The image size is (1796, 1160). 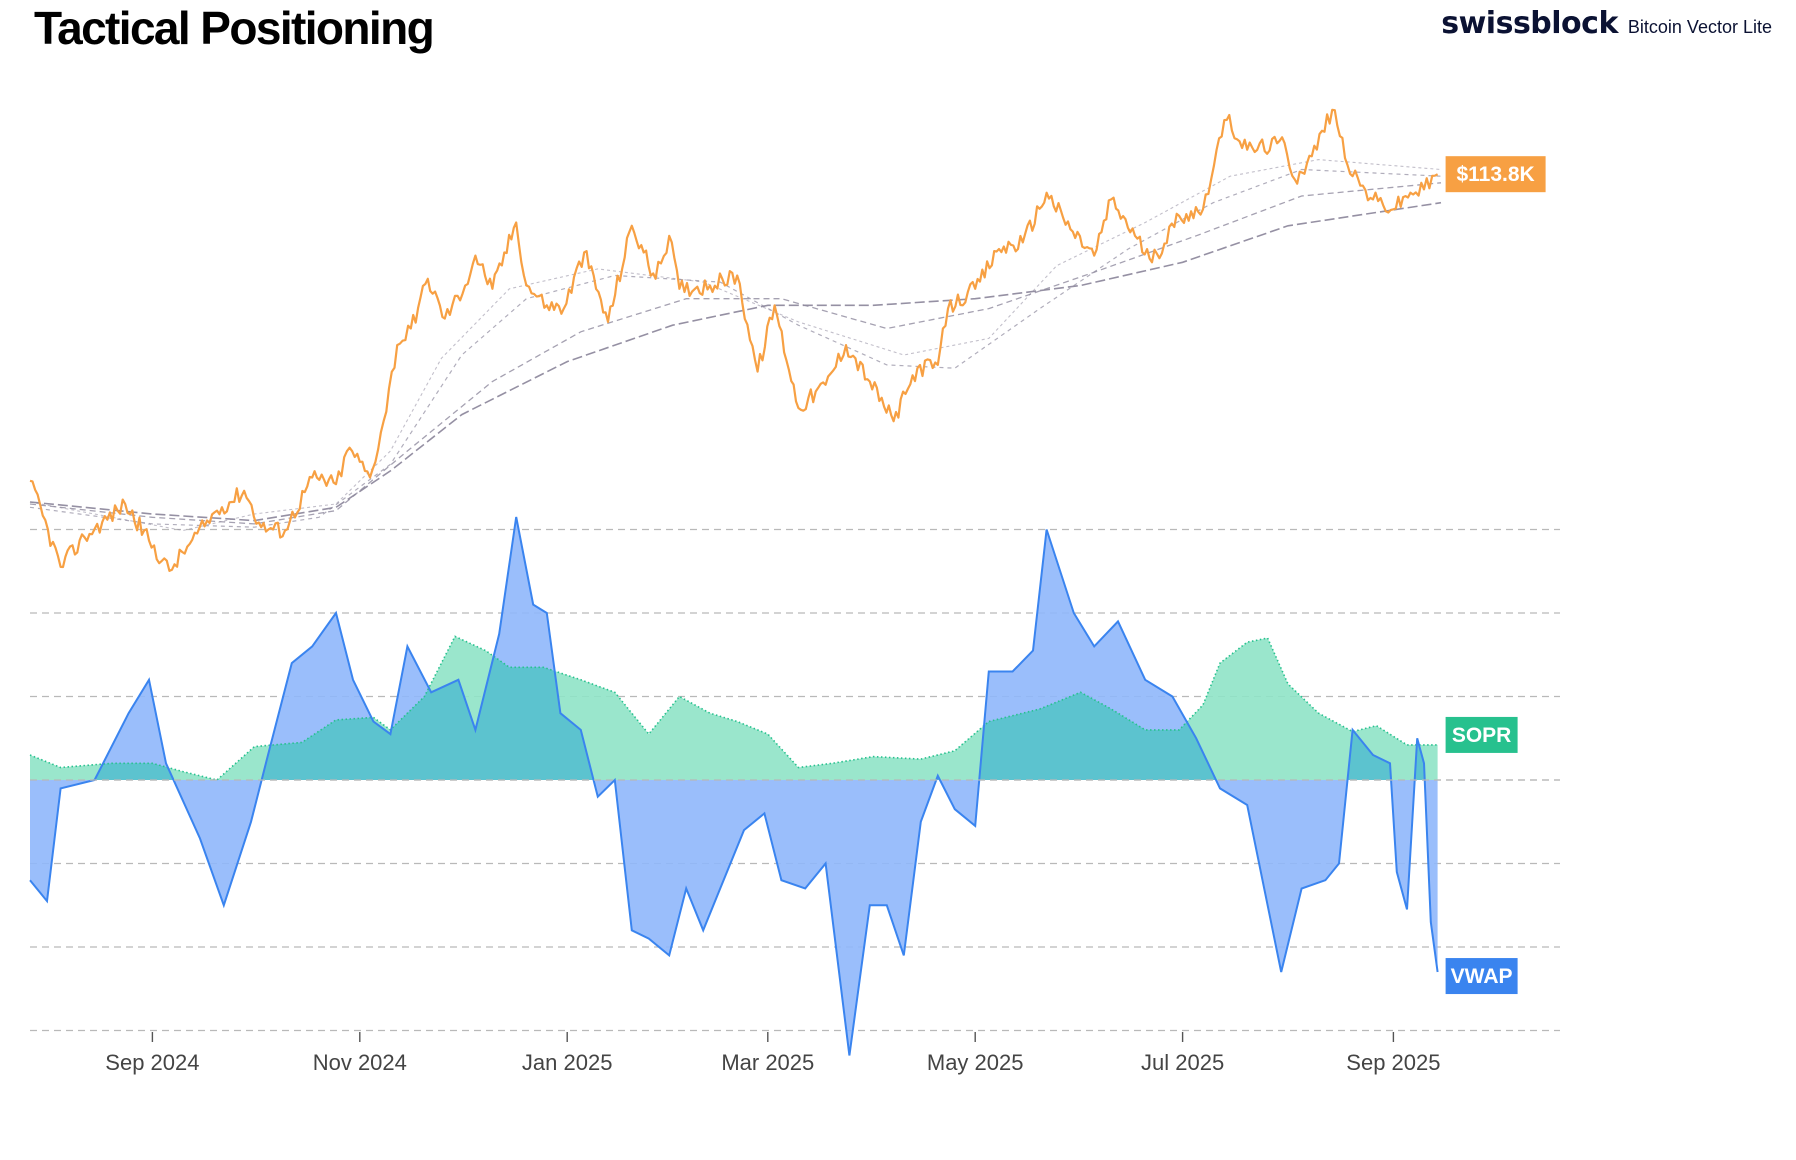 I want to click on brand-logo: swissblock, so click(x=1529, y=23).